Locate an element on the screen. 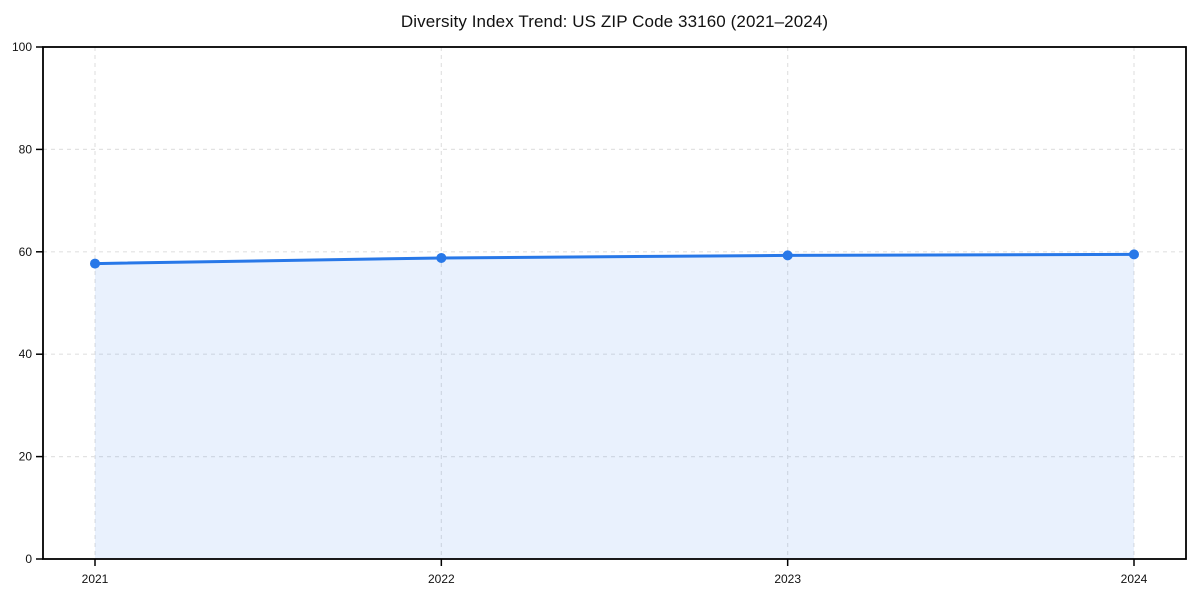 The image size is (1200, 600). x-tick-label: 2022 is located at coordinates (441, 579).